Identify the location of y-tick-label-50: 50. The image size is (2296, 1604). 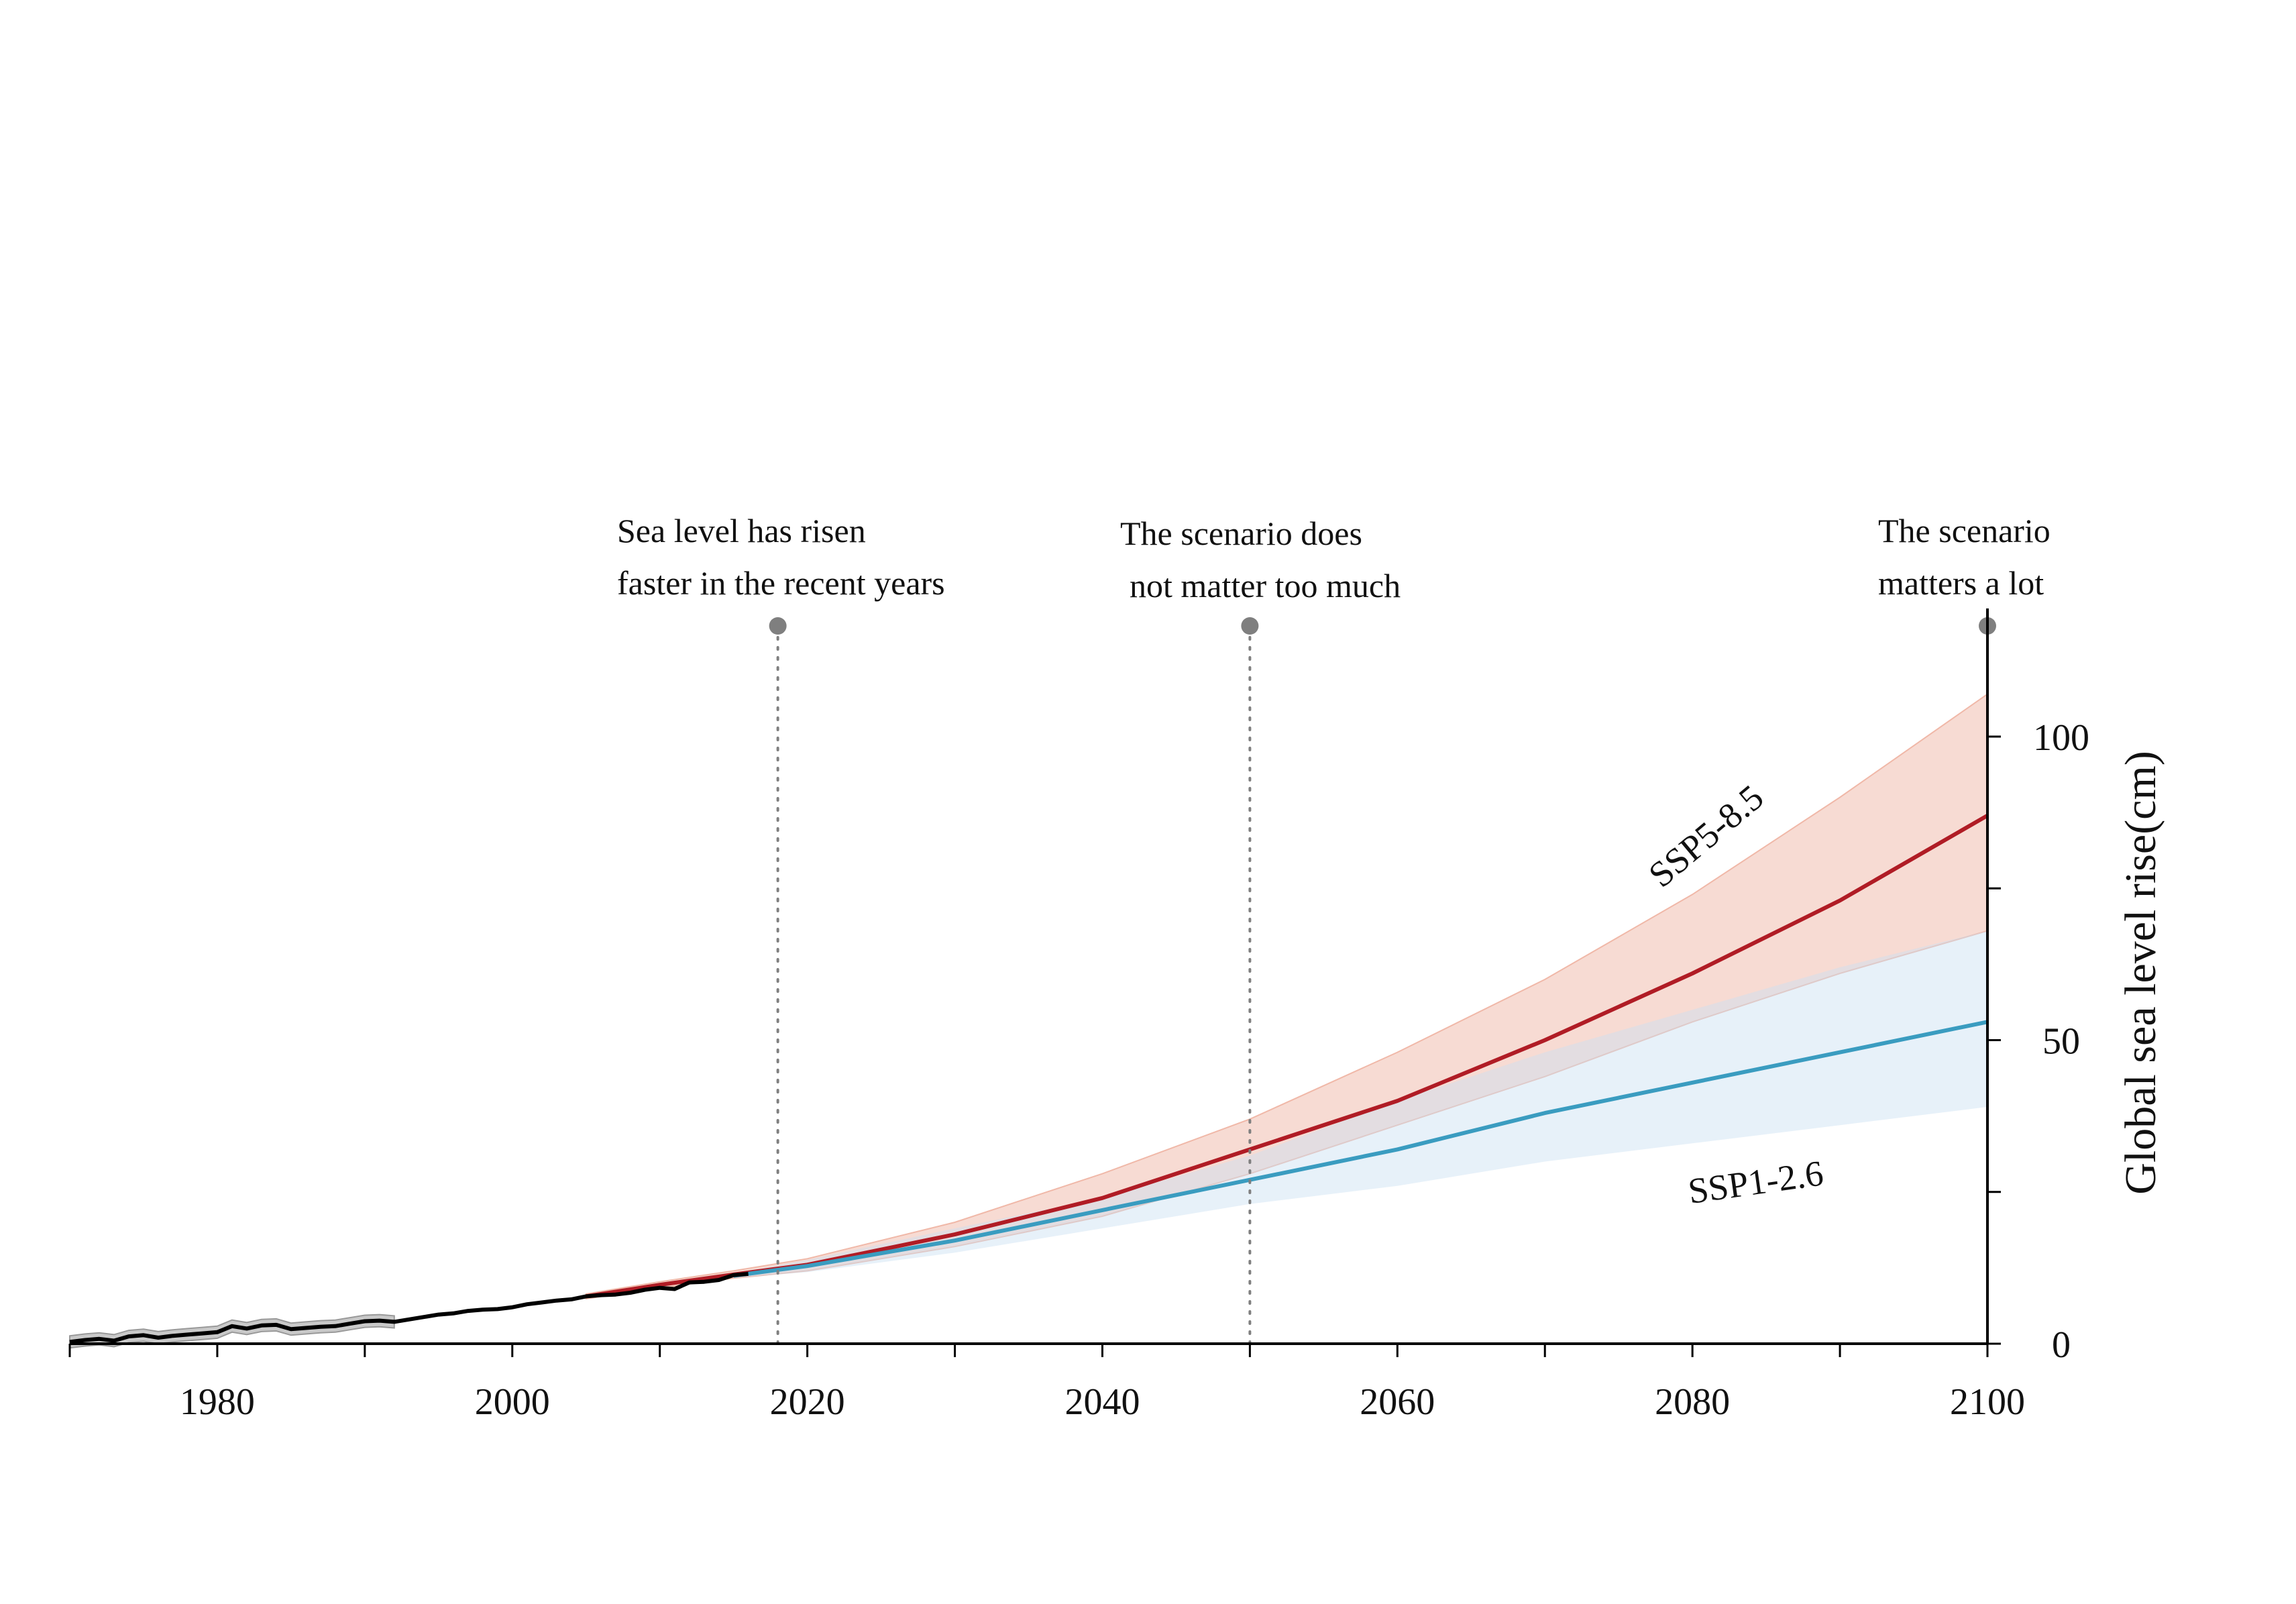
(2061, 1042).